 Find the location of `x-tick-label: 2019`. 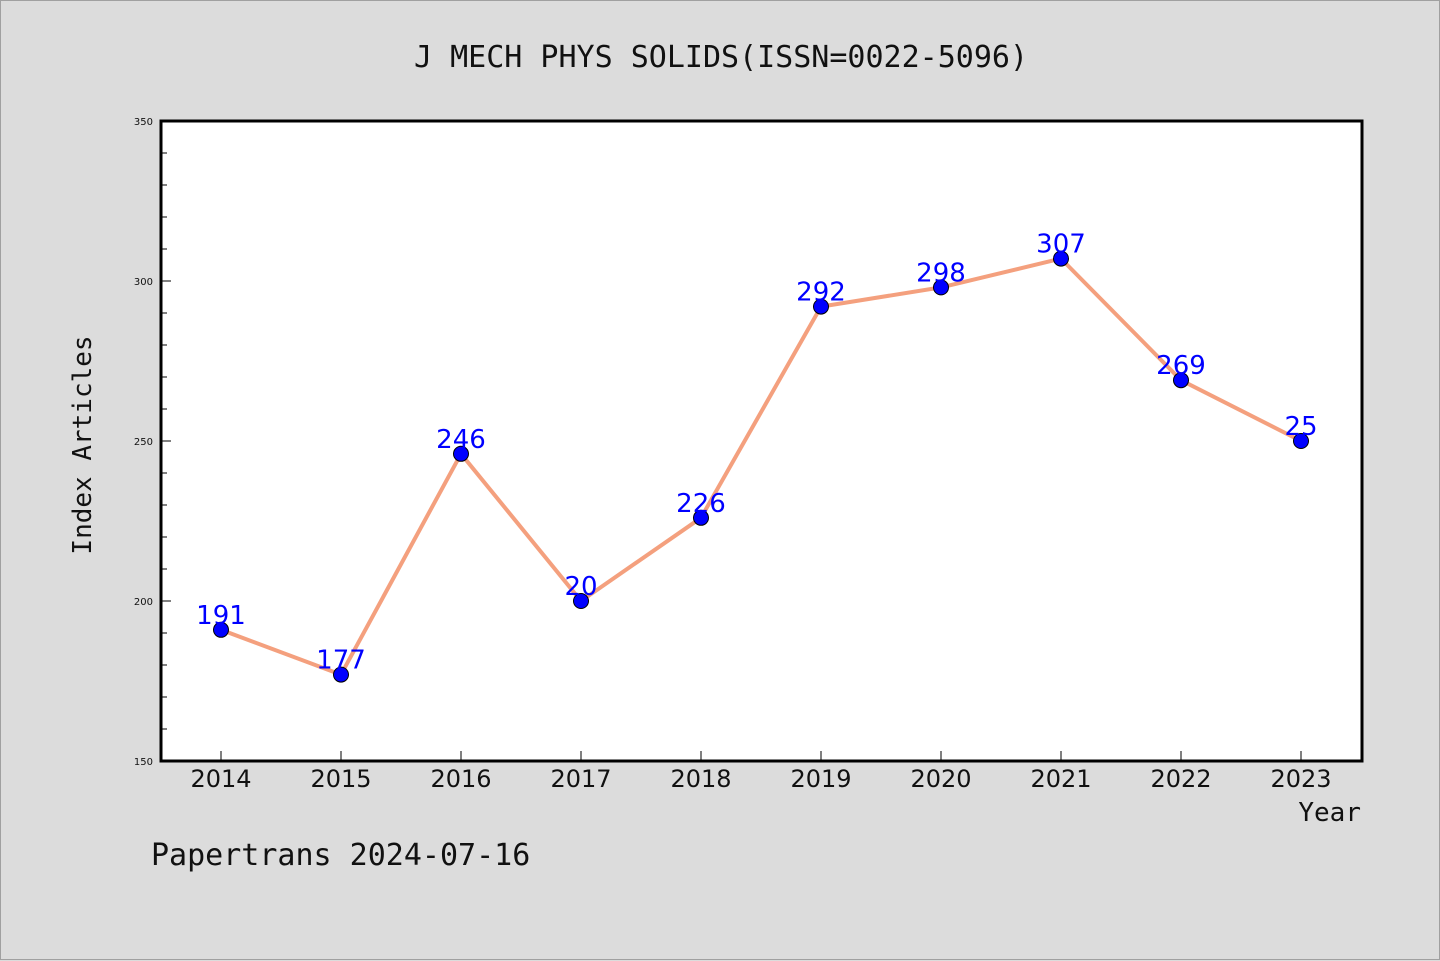

x-tick-label: 2019 is located at coordinates (820, 779).